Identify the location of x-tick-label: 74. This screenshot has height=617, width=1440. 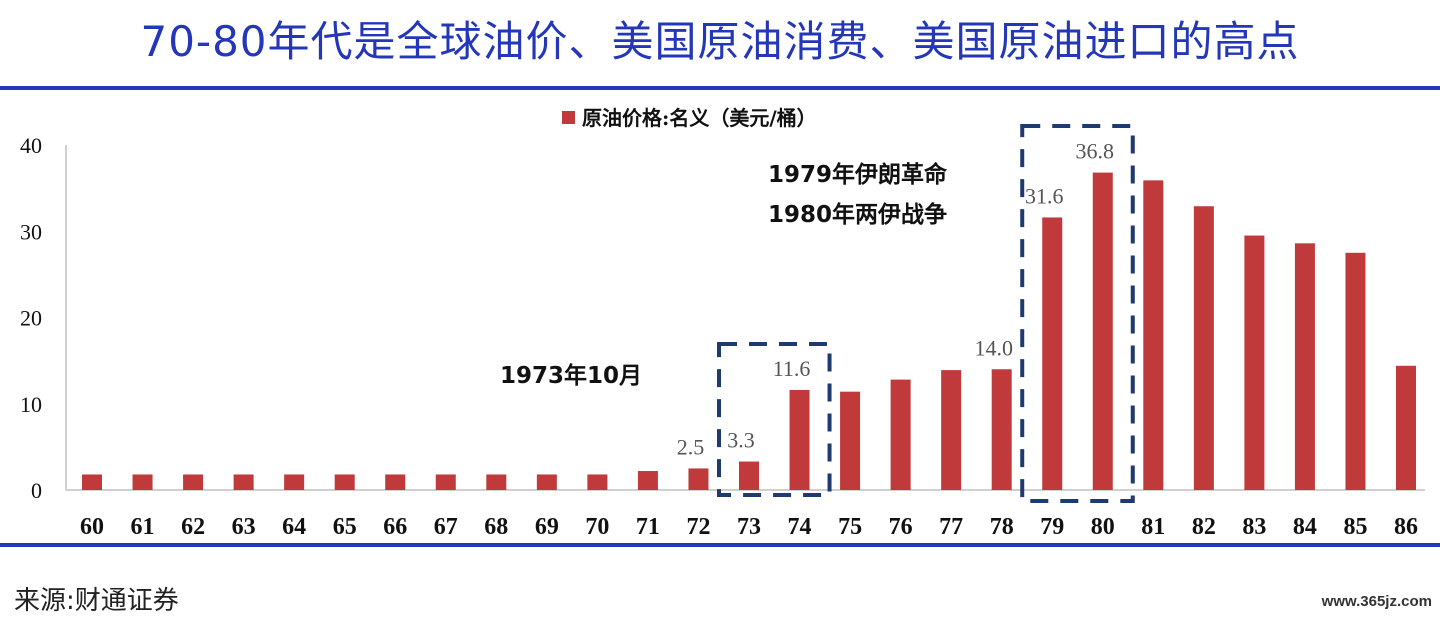
(800, 527).